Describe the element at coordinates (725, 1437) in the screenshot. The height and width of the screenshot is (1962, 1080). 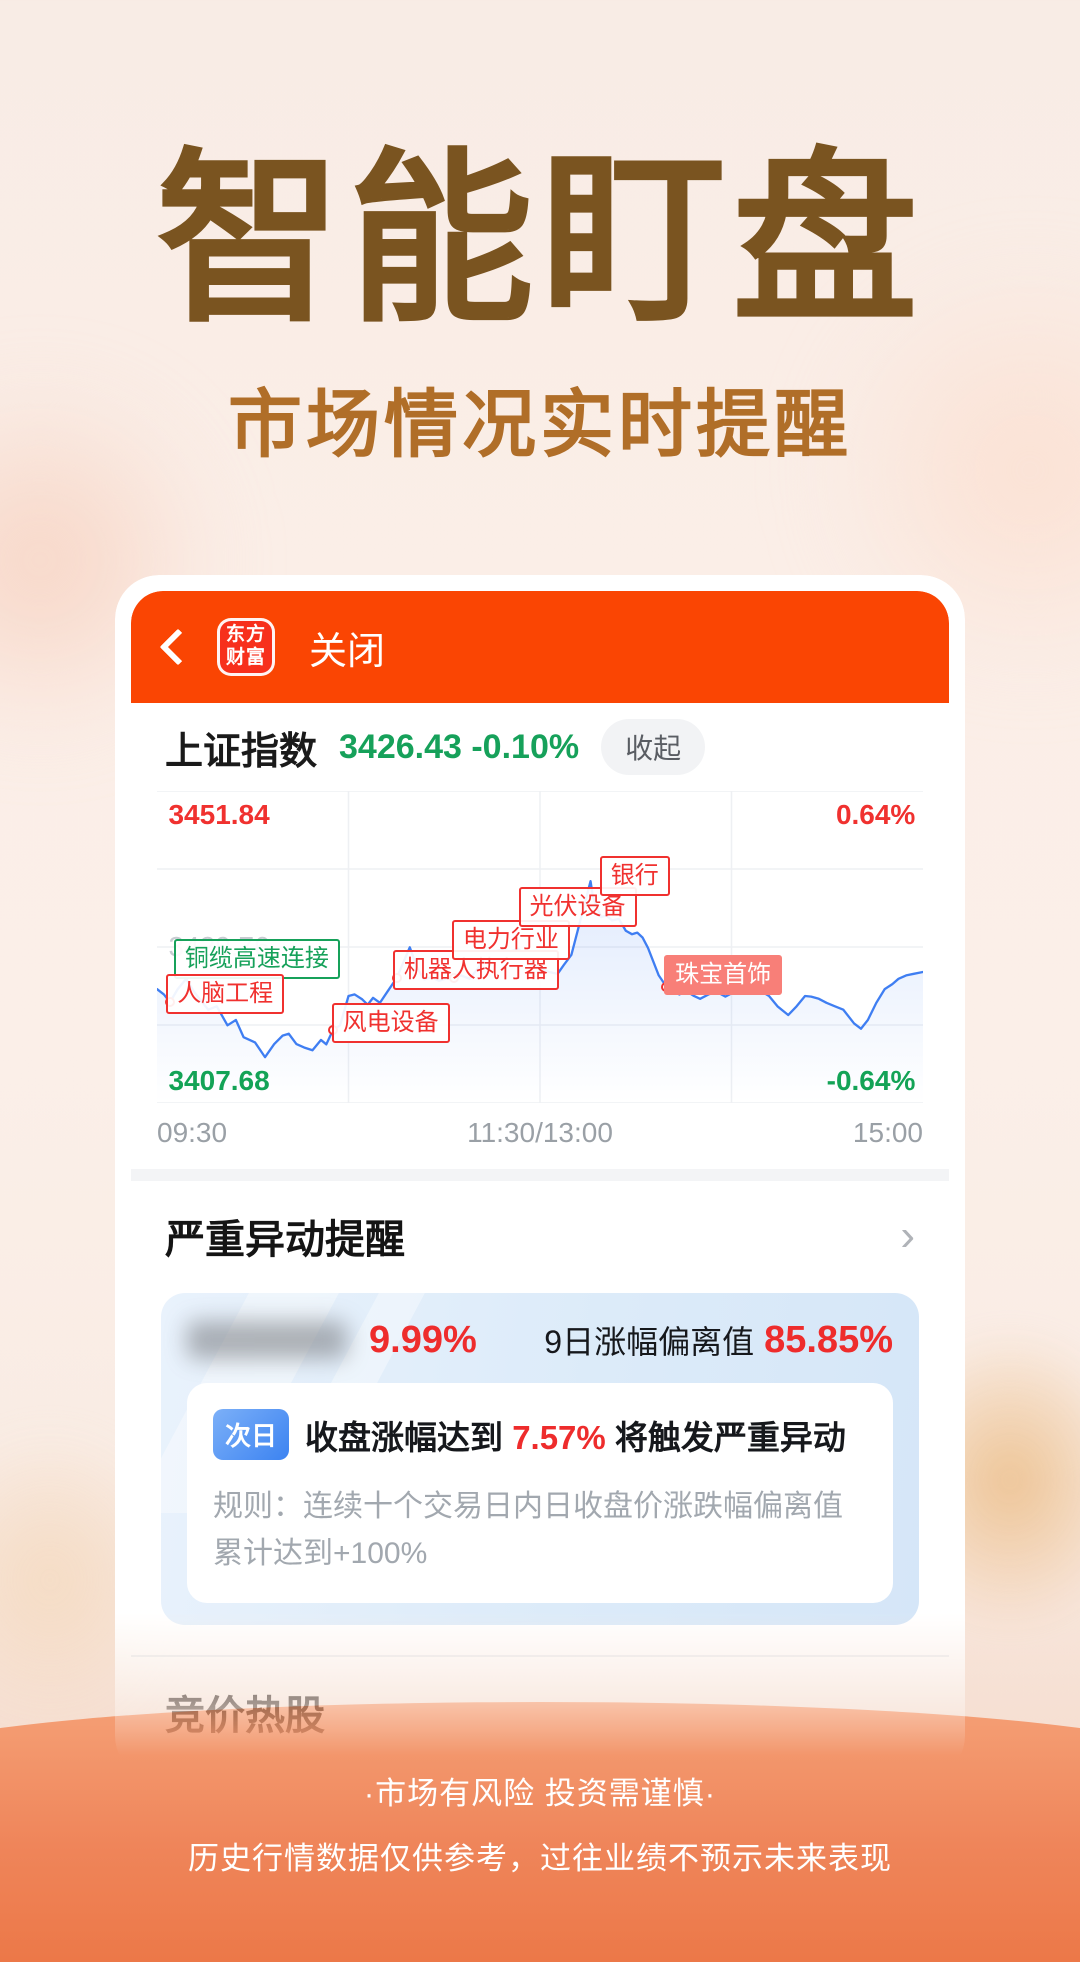
I see `trigger-suffix: 将触发严重异动` at that location.